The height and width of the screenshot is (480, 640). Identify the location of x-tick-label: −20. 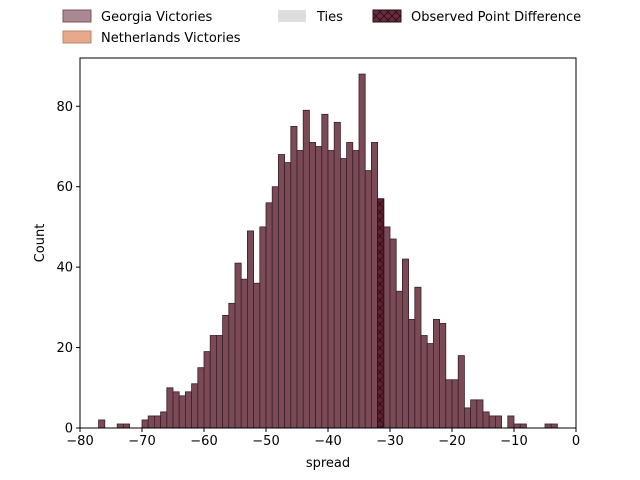
(451, 441).